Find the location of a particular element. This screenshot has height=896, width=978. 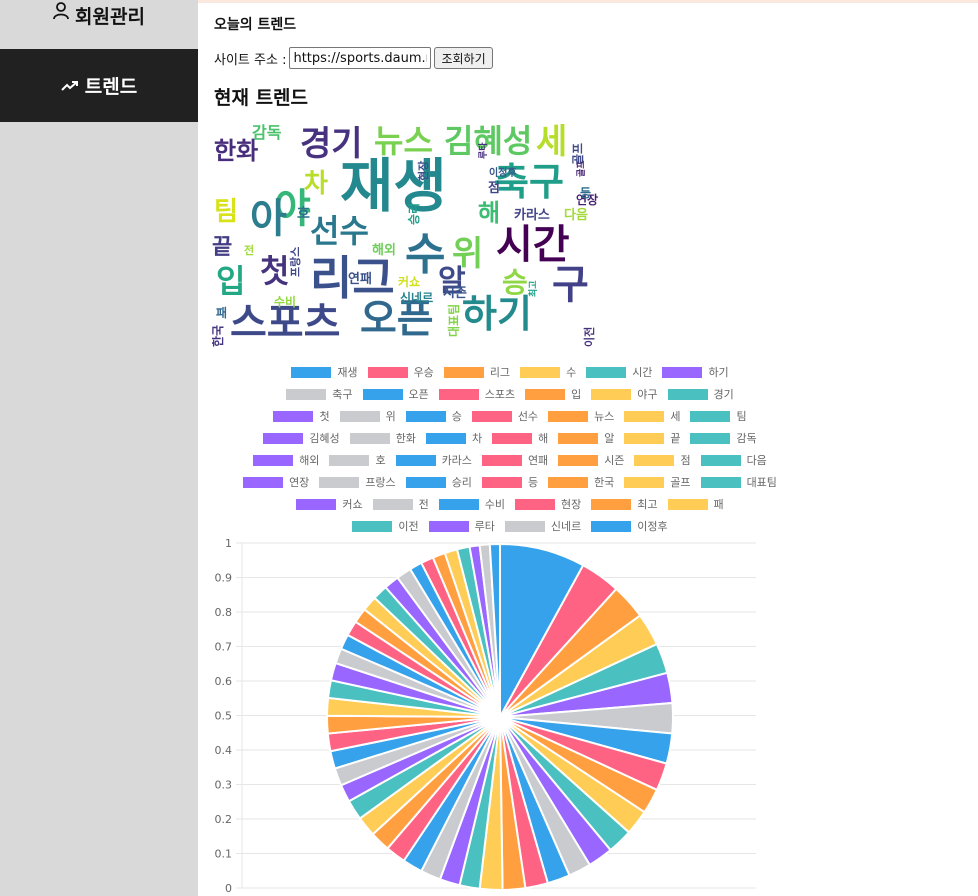

sidebar-item-trend: 트렌드 is located at coordinates (99, 85).